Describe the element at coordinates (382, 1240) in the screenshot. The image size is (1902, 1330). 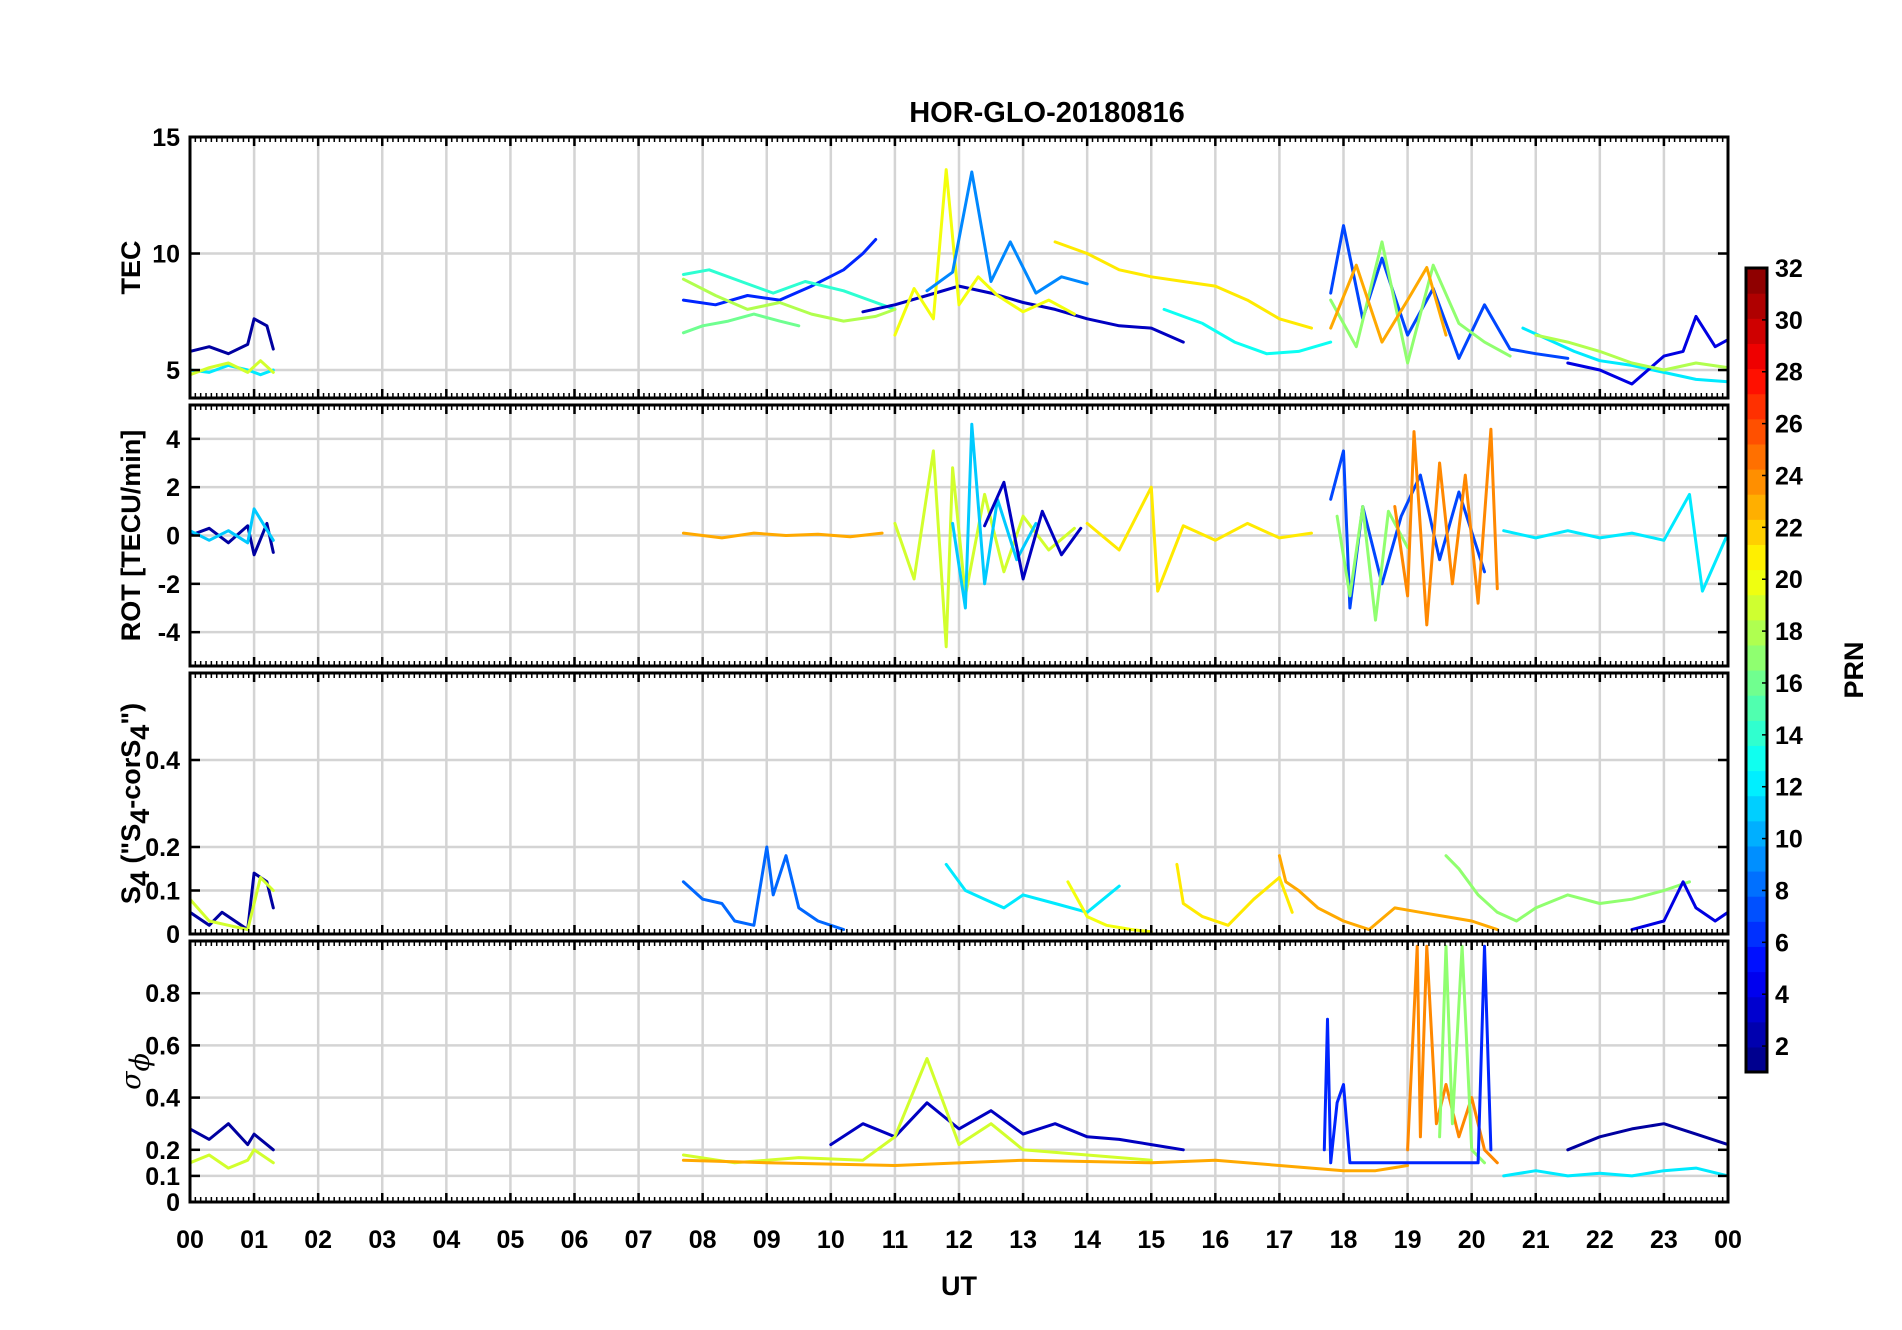
I see `x-tick-label: 03` at that location.